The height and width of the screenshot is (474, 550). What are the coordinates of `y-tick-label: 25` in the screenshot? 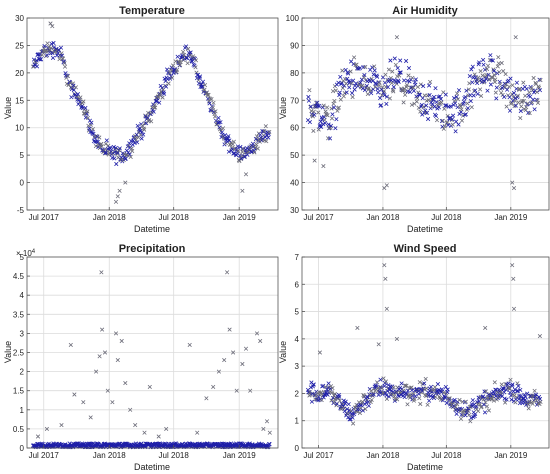 It's located at (19, 45).